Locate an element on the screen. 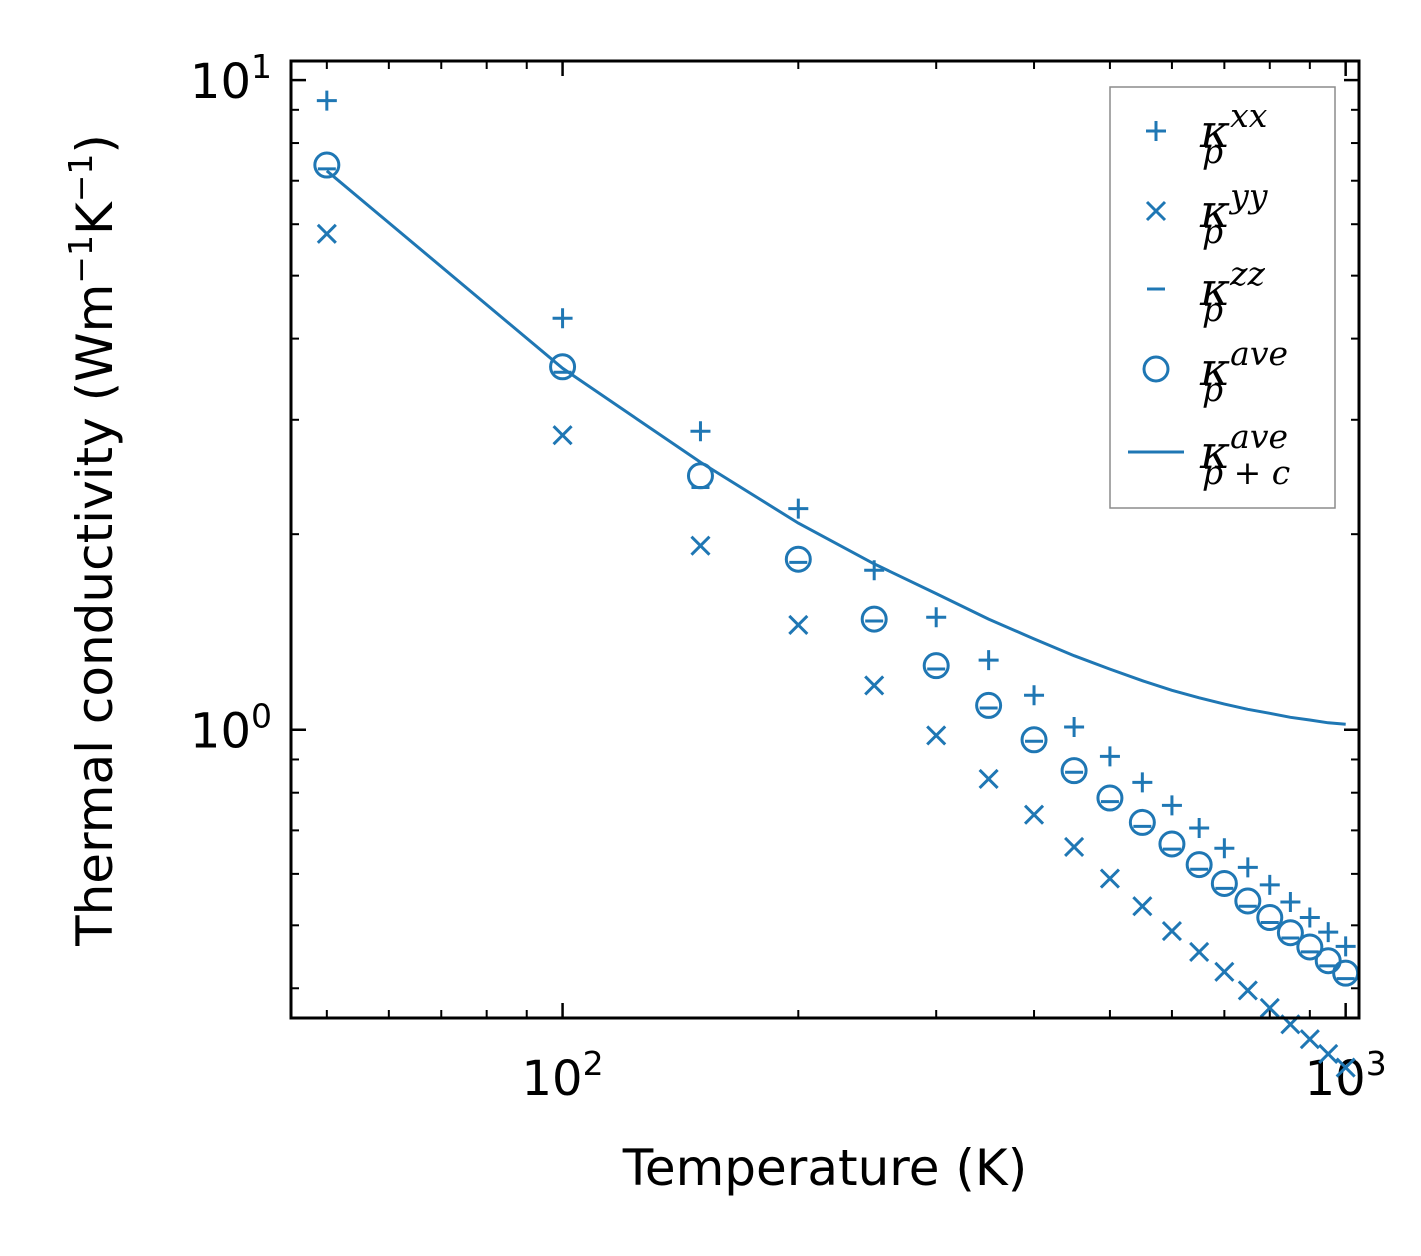  y-tick-label: 10⁰ is located at coordinates (231, 728).